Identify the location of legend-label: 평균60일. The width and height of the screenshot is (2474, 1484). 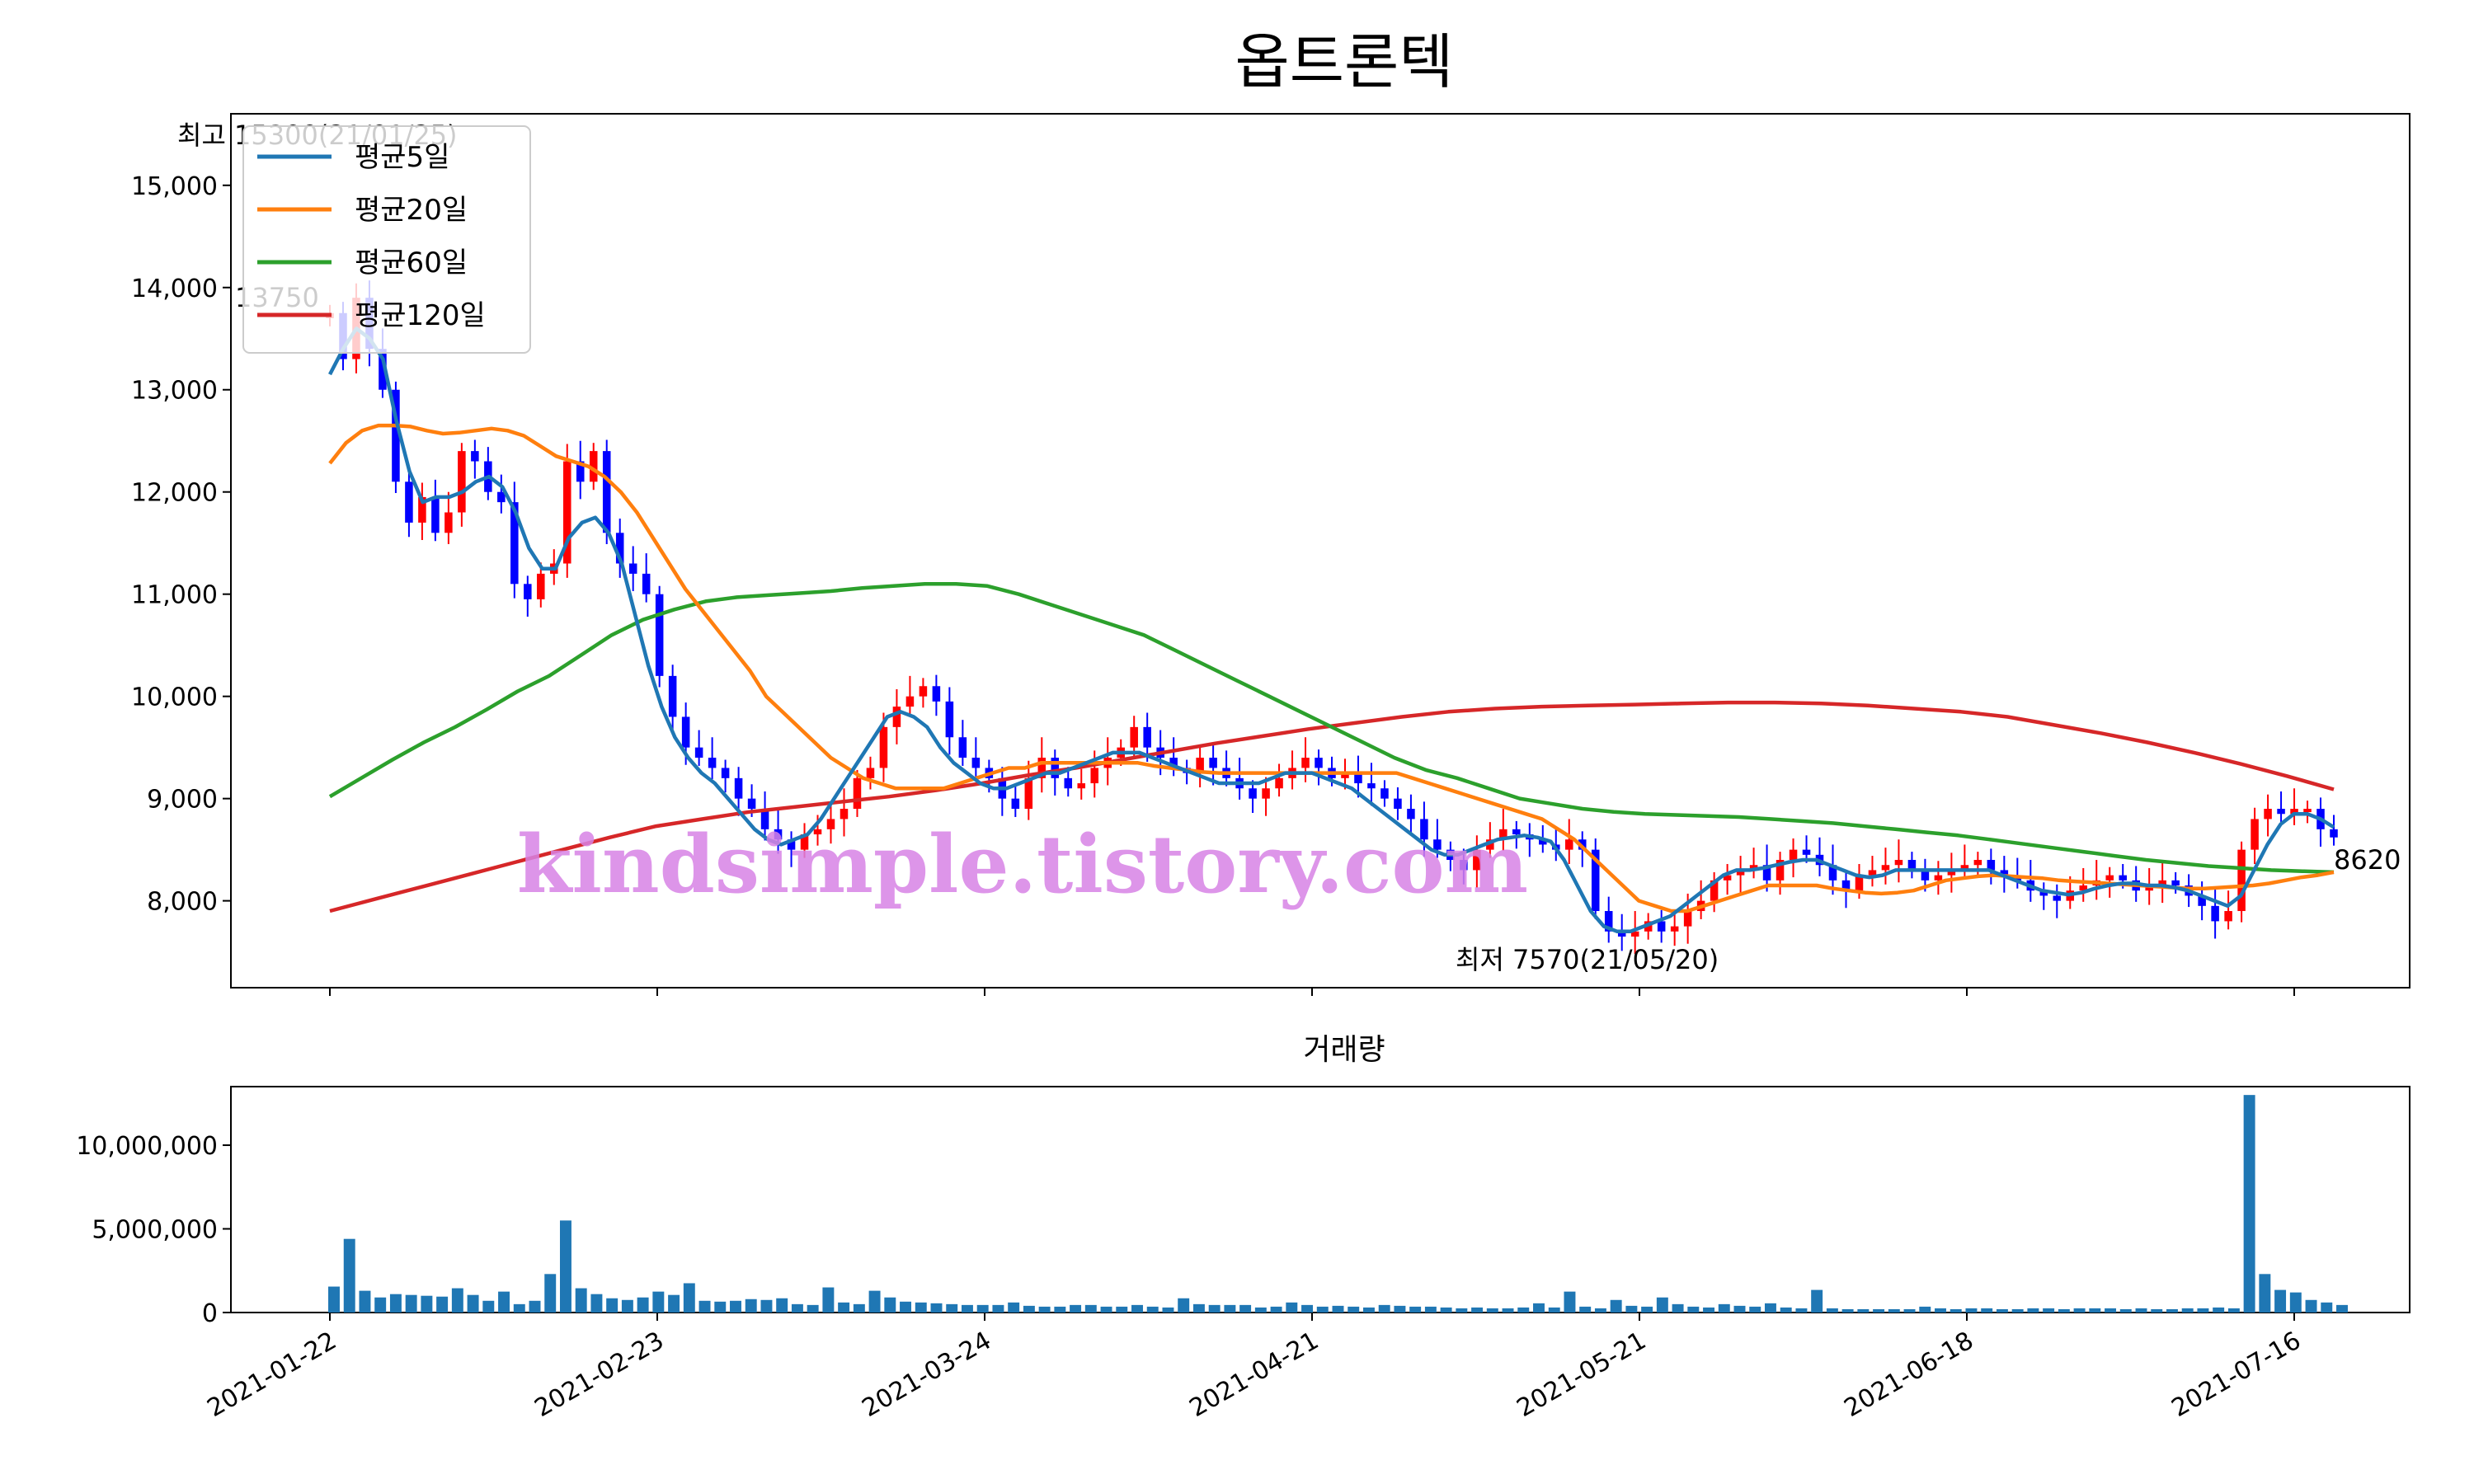
(411, 263).